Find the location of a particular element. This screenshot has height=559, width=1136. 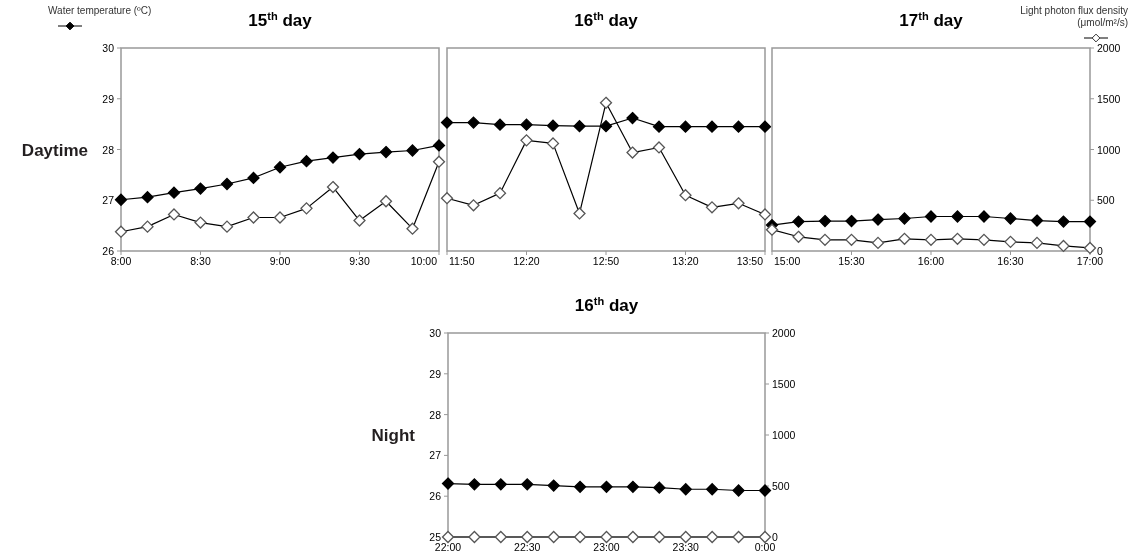

x-tick-label: 9:00 is located at coordinates (280, 261).